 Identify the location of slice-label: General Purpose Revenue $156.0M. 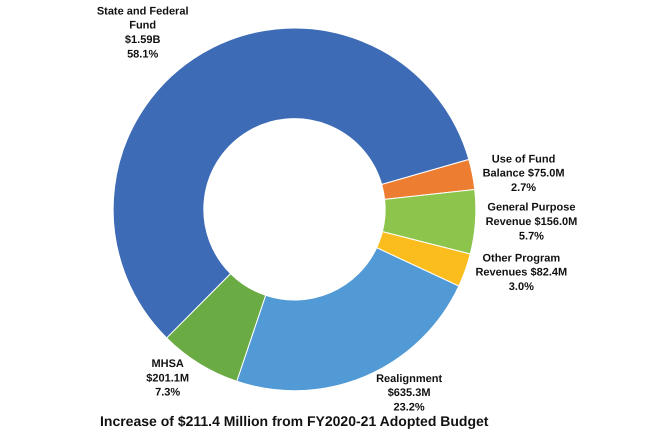
(532, 215).